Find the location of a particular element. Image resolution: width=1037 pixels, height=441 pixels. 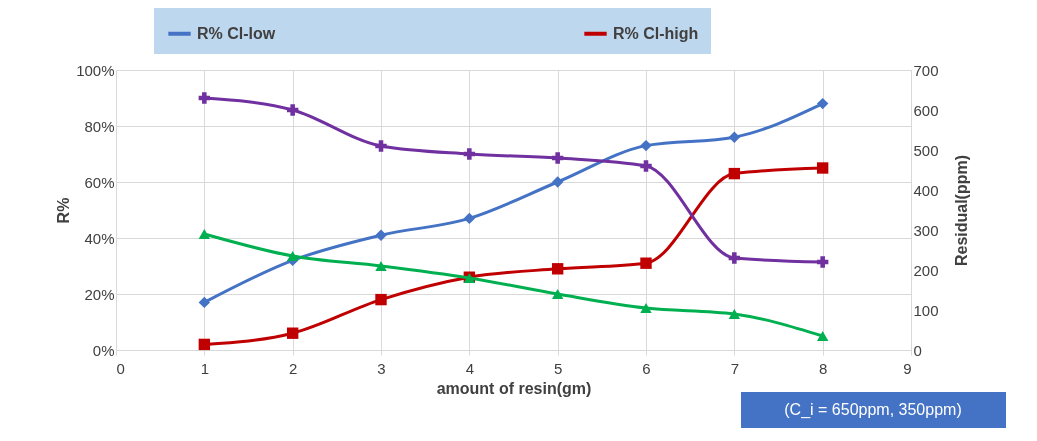

x-tick-label: 4 is located at coordinates (470, 368).